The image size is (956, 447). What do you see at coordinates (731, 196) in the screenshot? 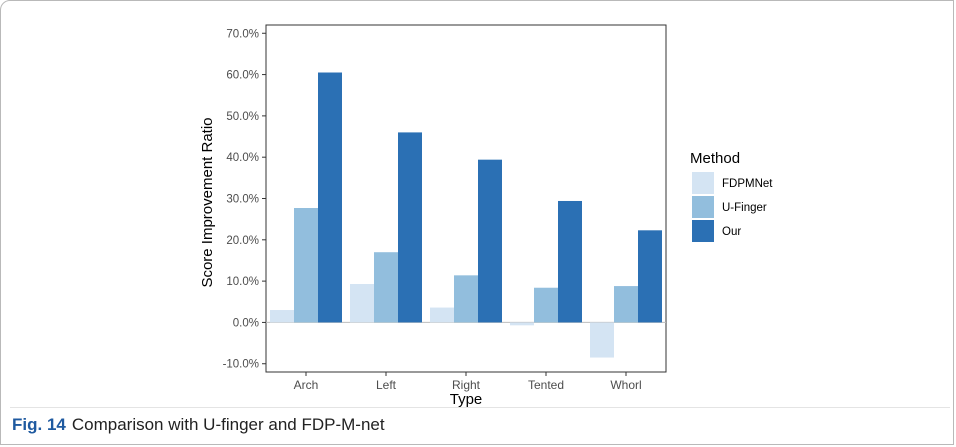
I see `legend: Method FDPMNet U-Finger Our` at bounding box center [731, 196].